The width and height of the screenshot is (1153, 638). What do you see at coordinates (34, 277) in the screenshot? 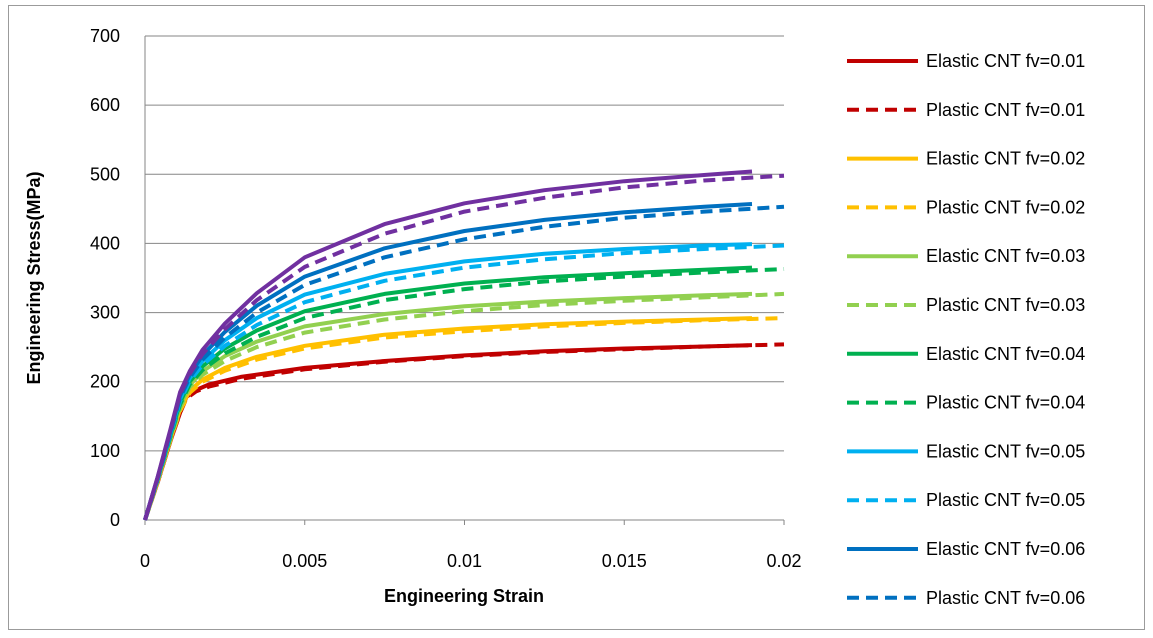
I see `y-axis-title: Engineering Stress(MPa)` at bounding box center [34, 277].